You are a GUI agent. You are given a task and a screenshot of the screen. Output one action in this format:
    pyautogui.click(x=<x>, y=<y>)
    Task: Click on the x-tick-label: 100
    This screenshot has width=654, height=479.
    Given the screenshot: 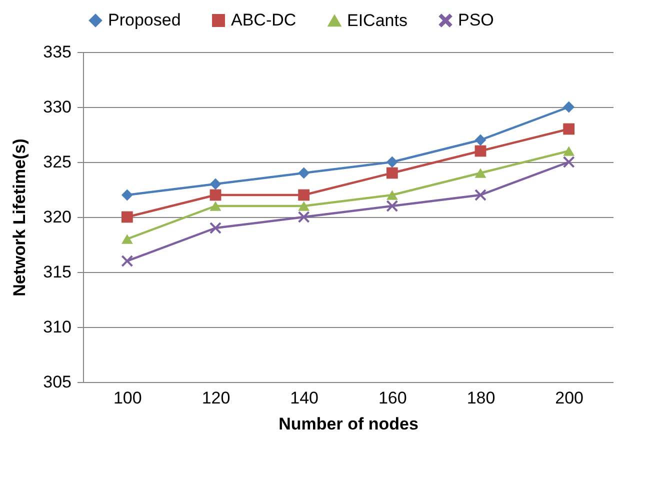 What is the action you would take?
    pyautogui.click(x=127, y=398)
    